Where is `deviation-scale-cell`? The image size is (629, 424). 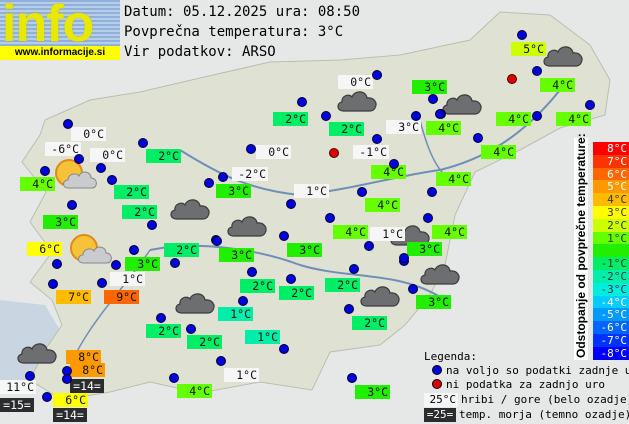
deviation-scale-cell is located at coordinates (611, 251).